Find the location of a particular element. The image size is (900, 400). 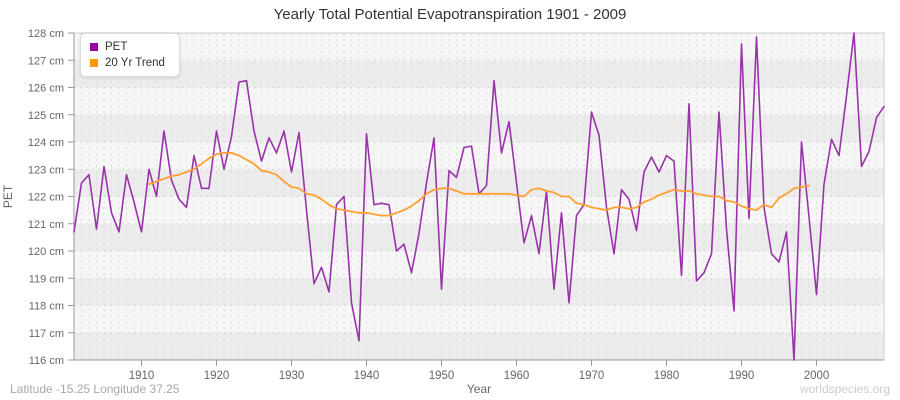

y-tick-label: 123 cm is located at coordinates (46, 170).